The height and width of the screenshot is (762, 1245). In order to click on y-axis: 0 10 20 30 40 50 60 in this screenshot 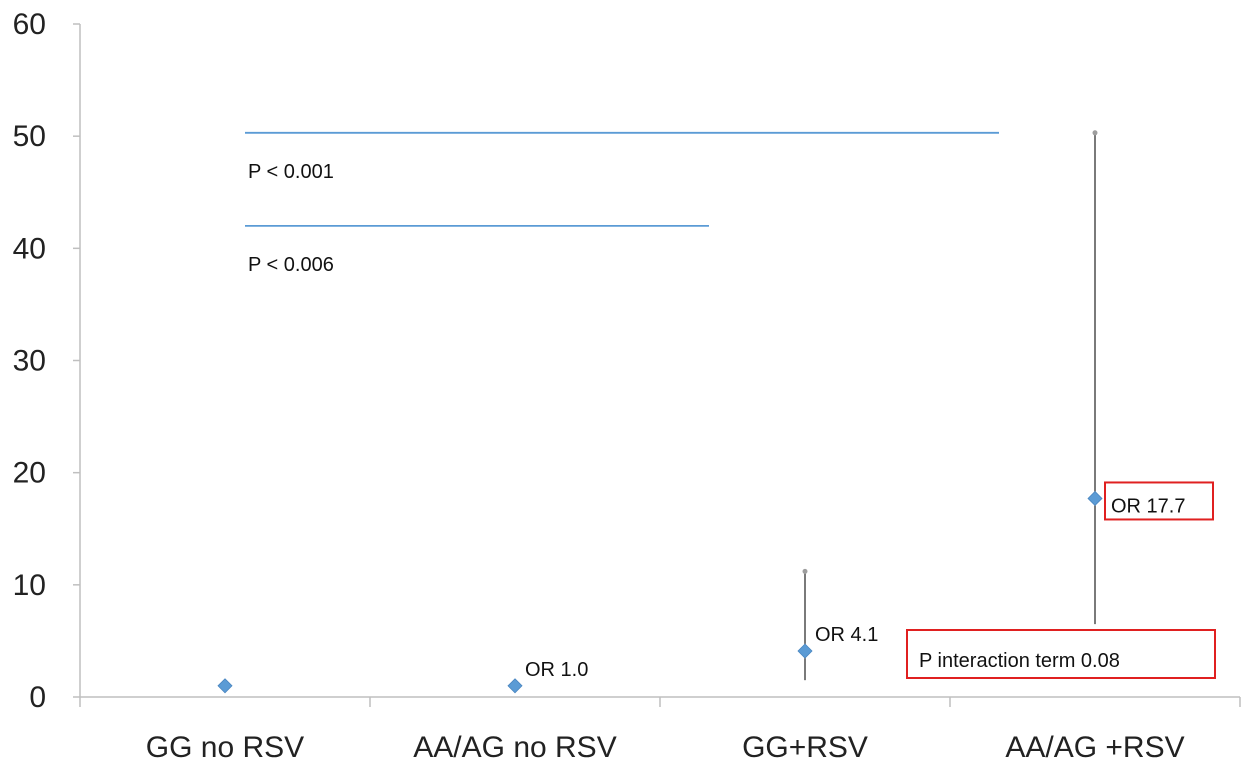, I will do `click(47, 361)`.